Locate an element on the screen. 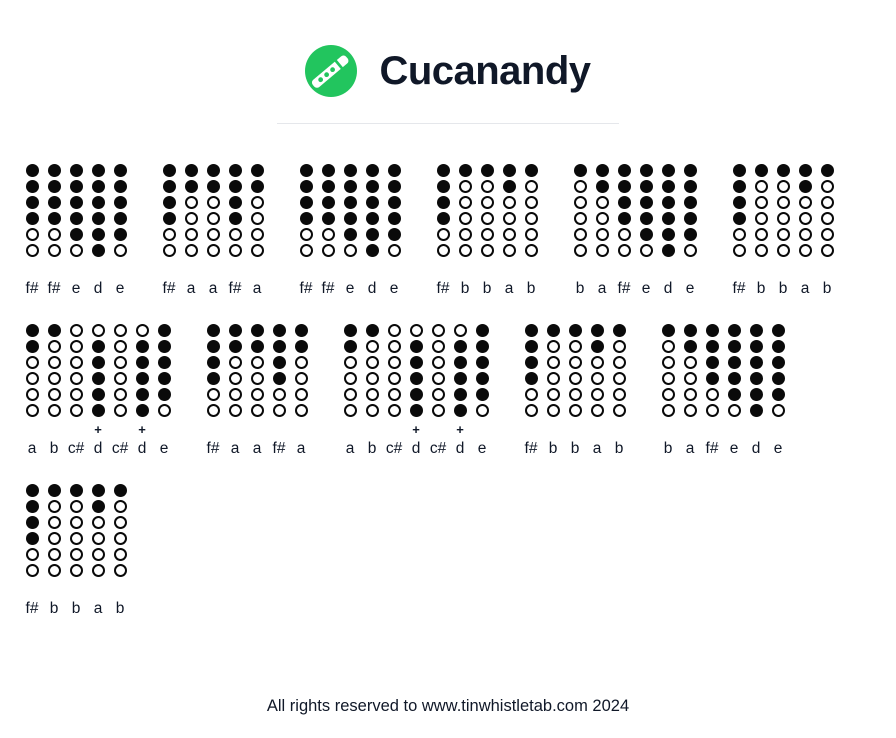 The image size is (896, 738). header-divider is located at coordinates (448, 123).